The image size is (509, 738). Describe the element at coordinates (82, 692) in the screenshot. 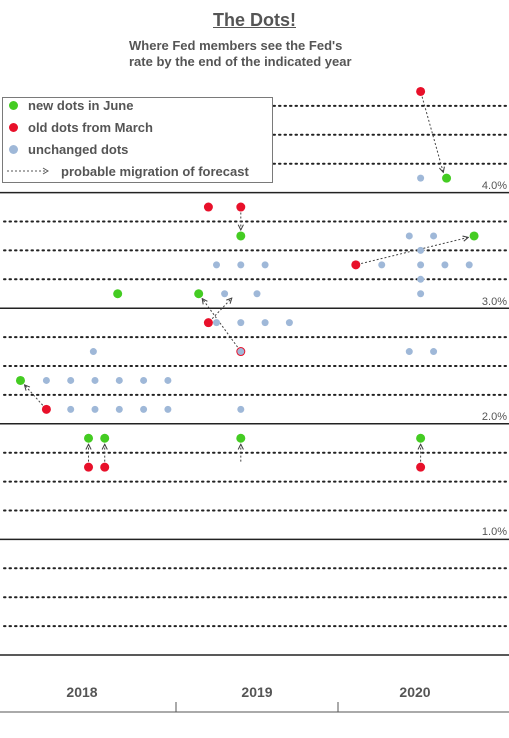

I see `x-category-label: 2018` at that location.